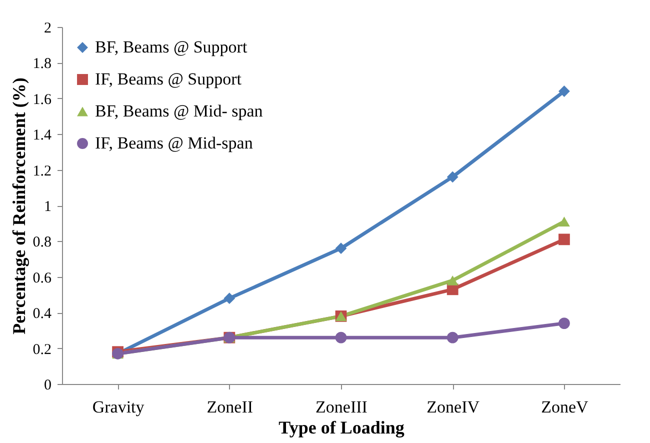 The height and width of the screenshot is (443, 650). What do you see at coordinates (48, 207) in the screenshot?
I see `y-tick-label: 1` at bounding box center [48, 207].